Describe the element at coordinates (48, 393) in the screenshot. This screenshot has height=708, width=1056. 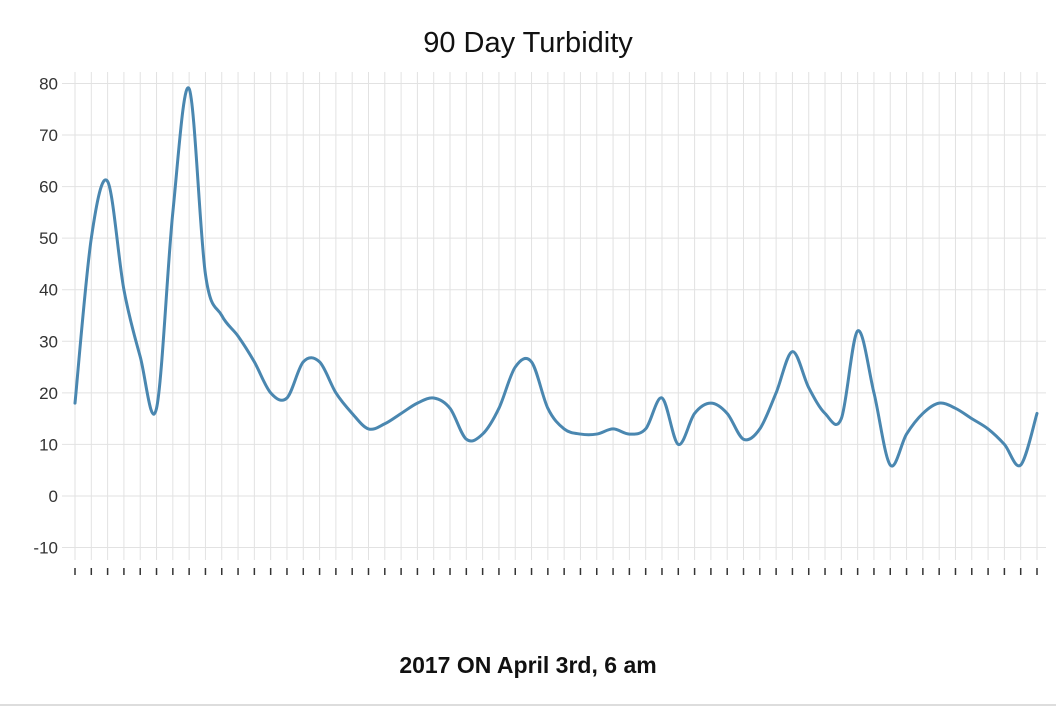
I see `y-tick-label: 20` at that location.